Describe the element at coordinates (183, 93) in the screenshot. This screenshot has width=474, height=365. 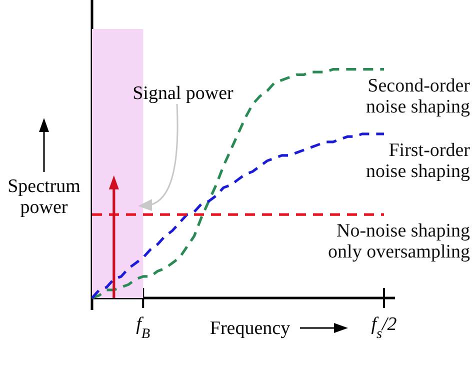
I see `annotation: Signal power` at that location.